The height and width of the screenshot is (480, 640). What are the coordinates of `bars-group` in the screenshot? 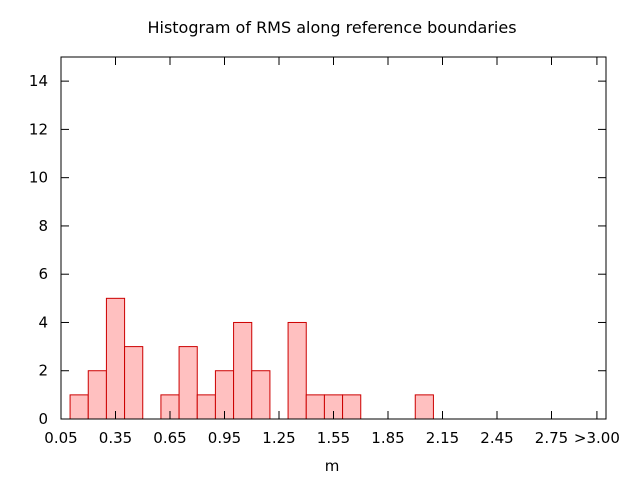 It's located at (251, 358).